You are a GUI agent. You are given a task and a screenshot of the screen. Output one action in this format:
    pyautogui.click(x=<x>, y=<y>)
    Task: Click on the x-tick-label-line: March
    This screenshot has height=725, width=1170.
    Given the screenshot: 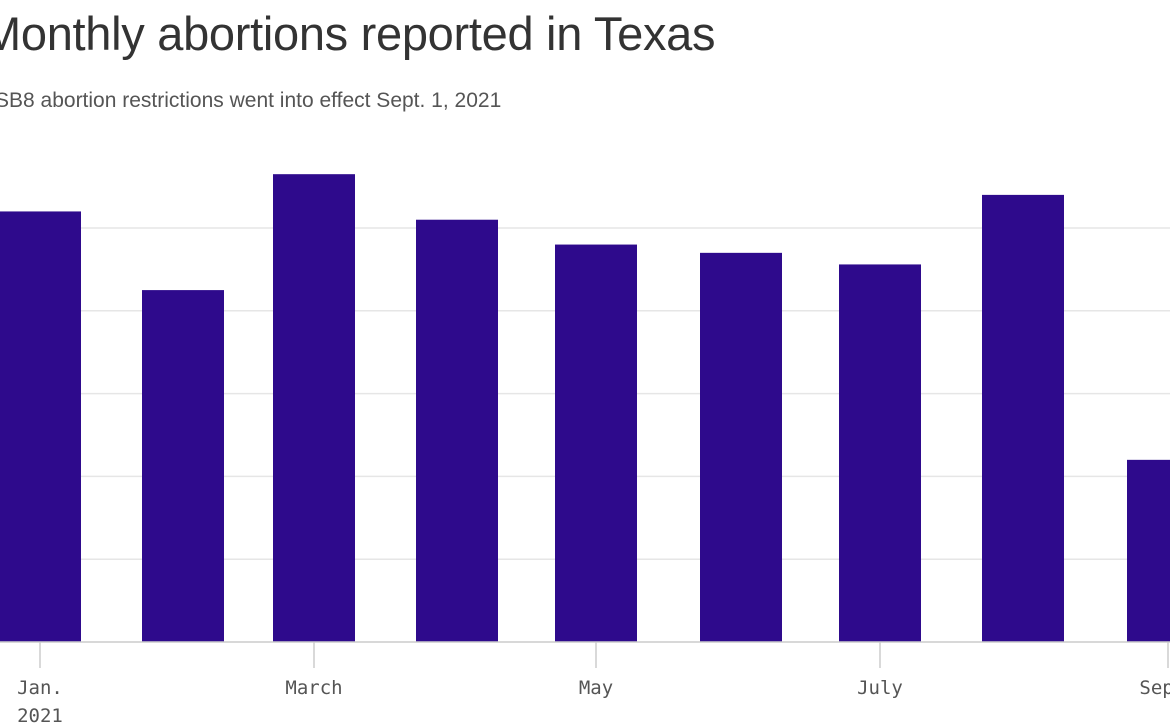 What is the action you would take?
    pyautogui.click(x=313, y=688)
    